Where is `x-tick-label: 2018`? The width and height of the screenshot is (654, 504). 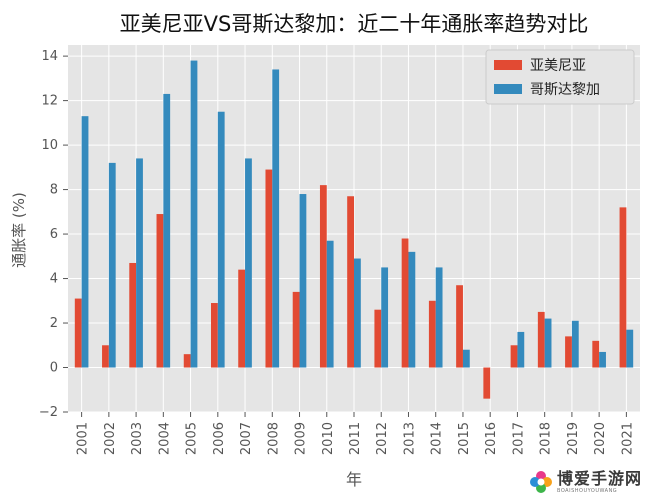
x-tick-label: 2018 is located at coordinates (546, 438).